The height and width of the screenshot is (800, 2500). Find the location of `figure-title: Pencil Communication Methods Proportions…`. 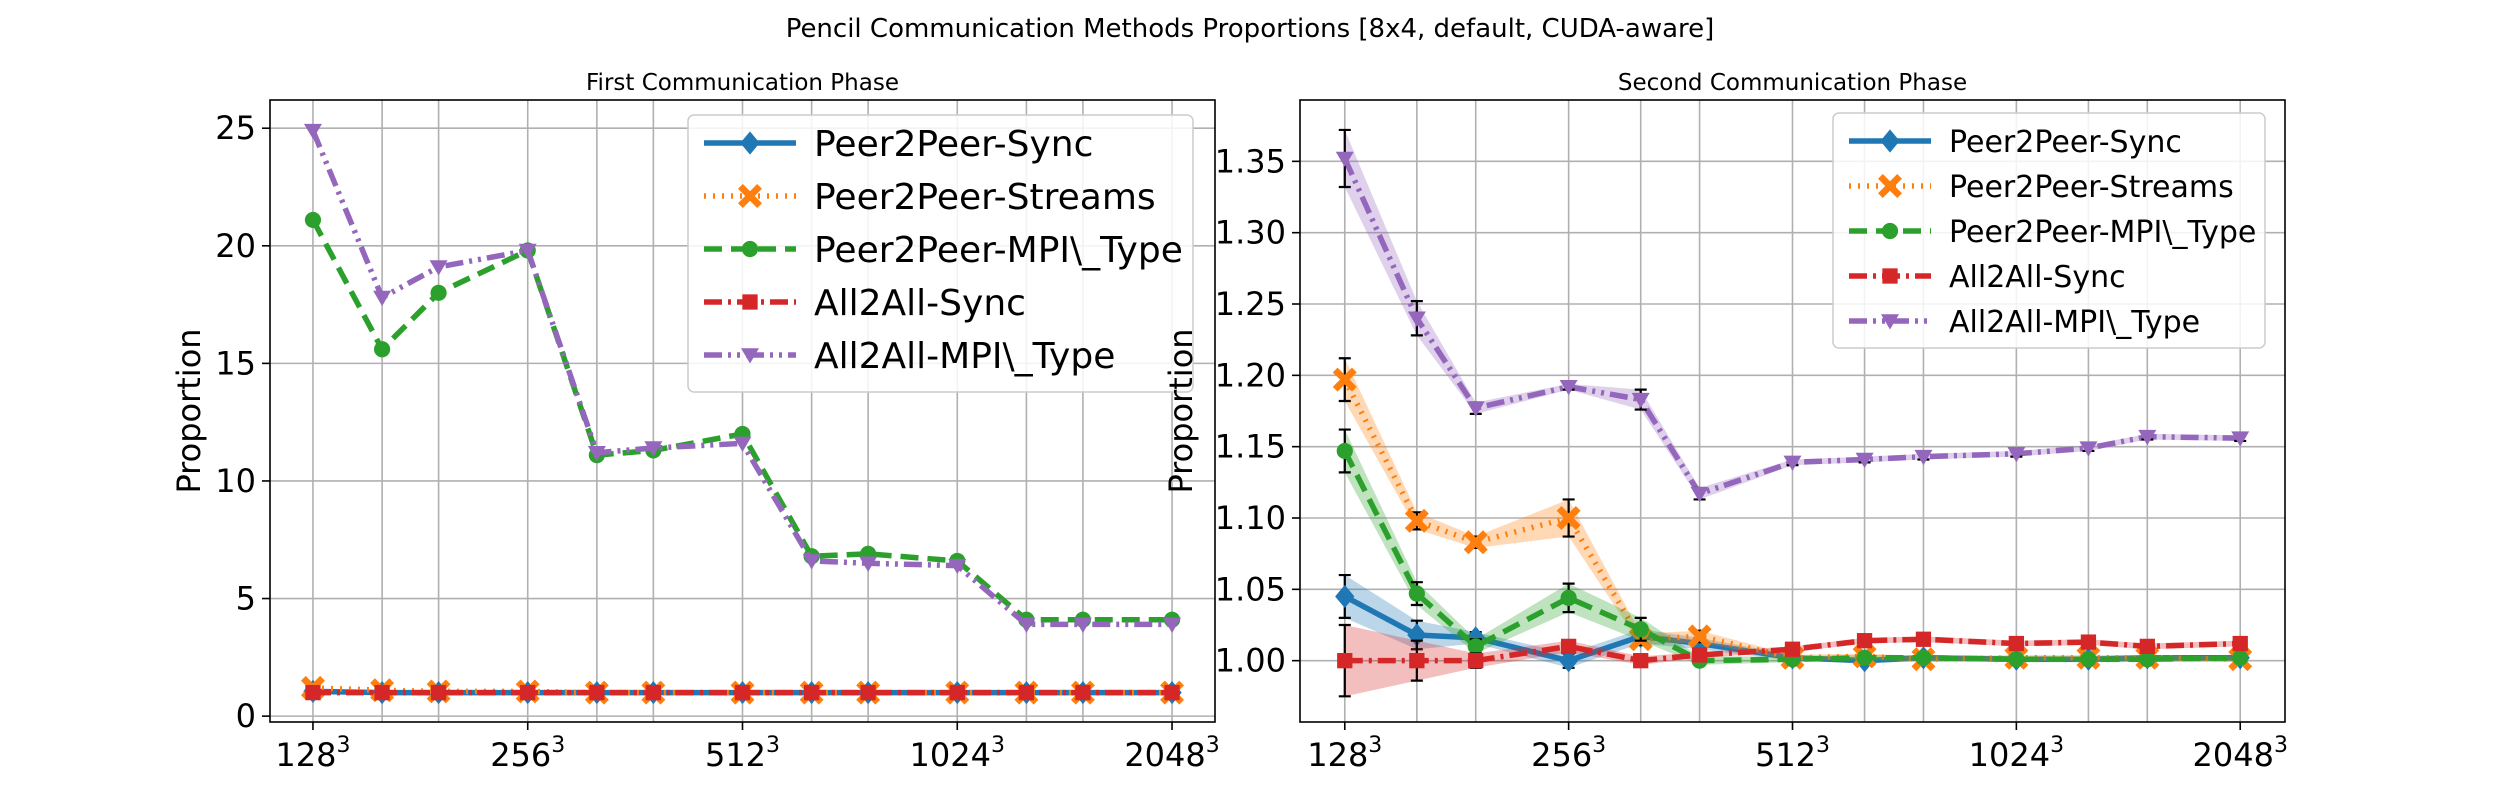

figure-title: Pencil Communication Methods Proportions… is located at coordinates (1250, 29).